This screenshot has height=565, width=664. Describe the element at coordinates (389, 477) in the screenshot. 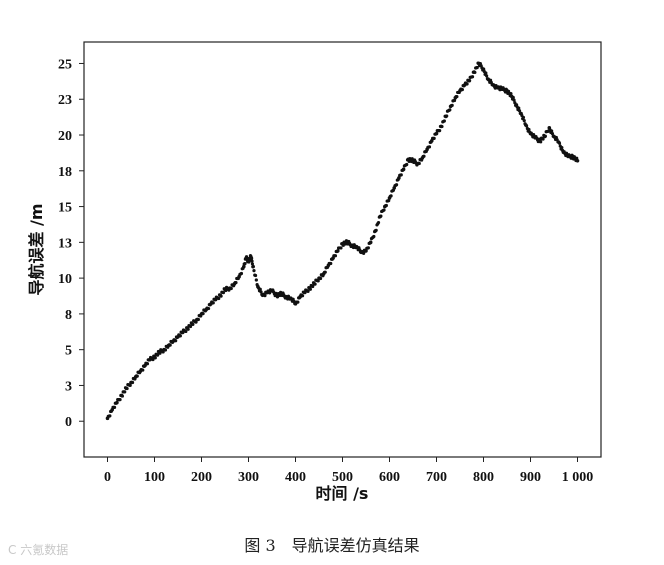

I see `x-tick-label: 600` at that location.